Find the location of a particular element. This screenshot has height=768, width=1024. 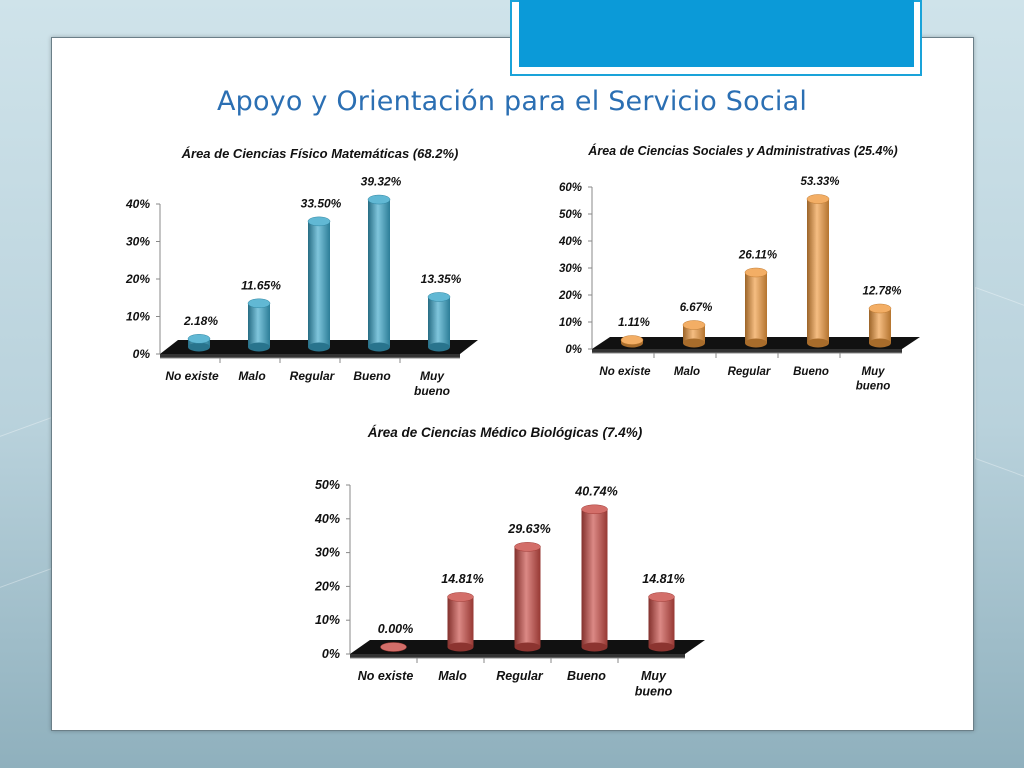

data-label: 39.32% is located at coordinates (381, 182).